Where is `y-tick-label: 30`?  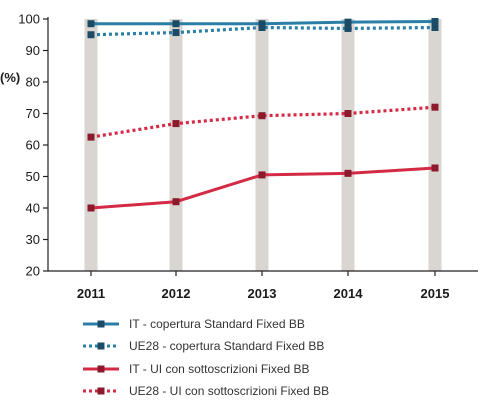
y-tick-label: 30 is located at coordinates (33, 239).